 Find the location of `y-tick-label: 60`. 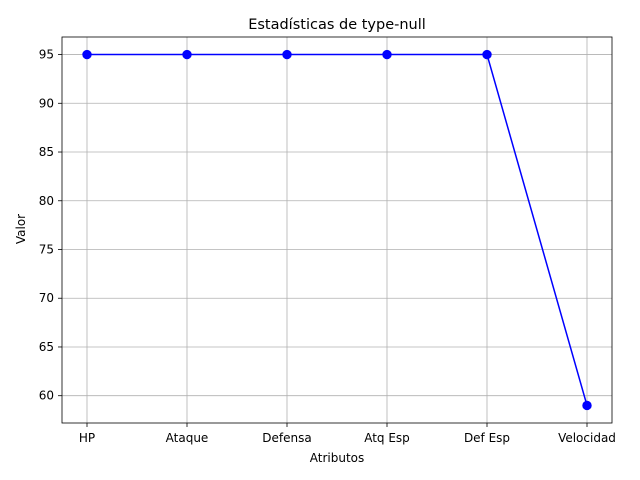

y-tick-label: 60 is located at coordinates (46, 396).